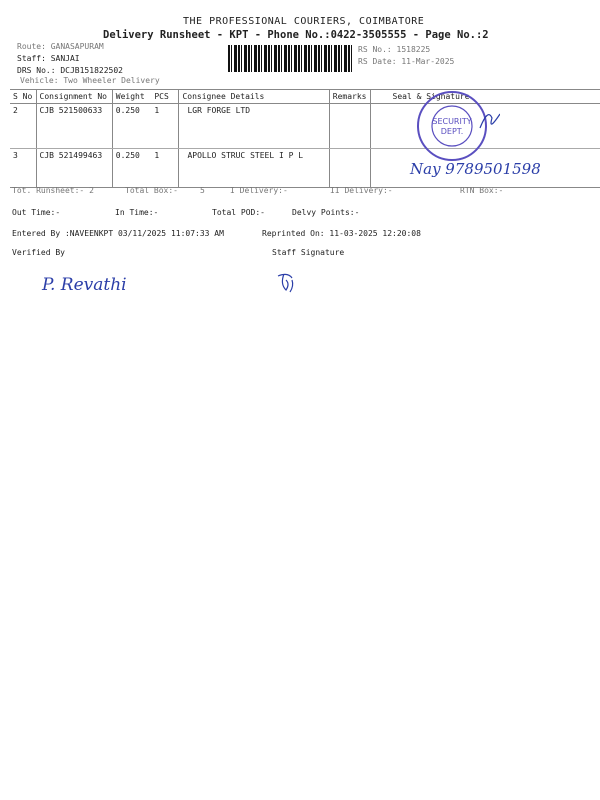 This screenshot has height=800, width=600. Describe the element at coordinates (74, 168) in the screenshot. I see `cell-consignment: CJB 521499463` at that location.